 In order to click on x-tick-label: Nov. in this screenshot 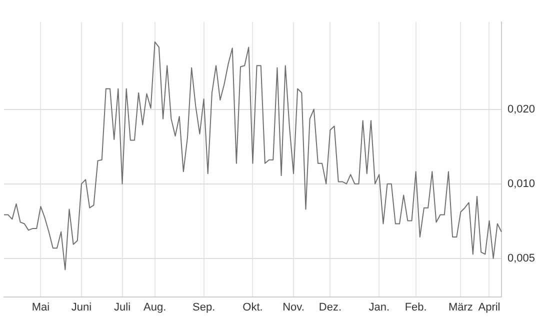, I will do `click(293, 307)`.